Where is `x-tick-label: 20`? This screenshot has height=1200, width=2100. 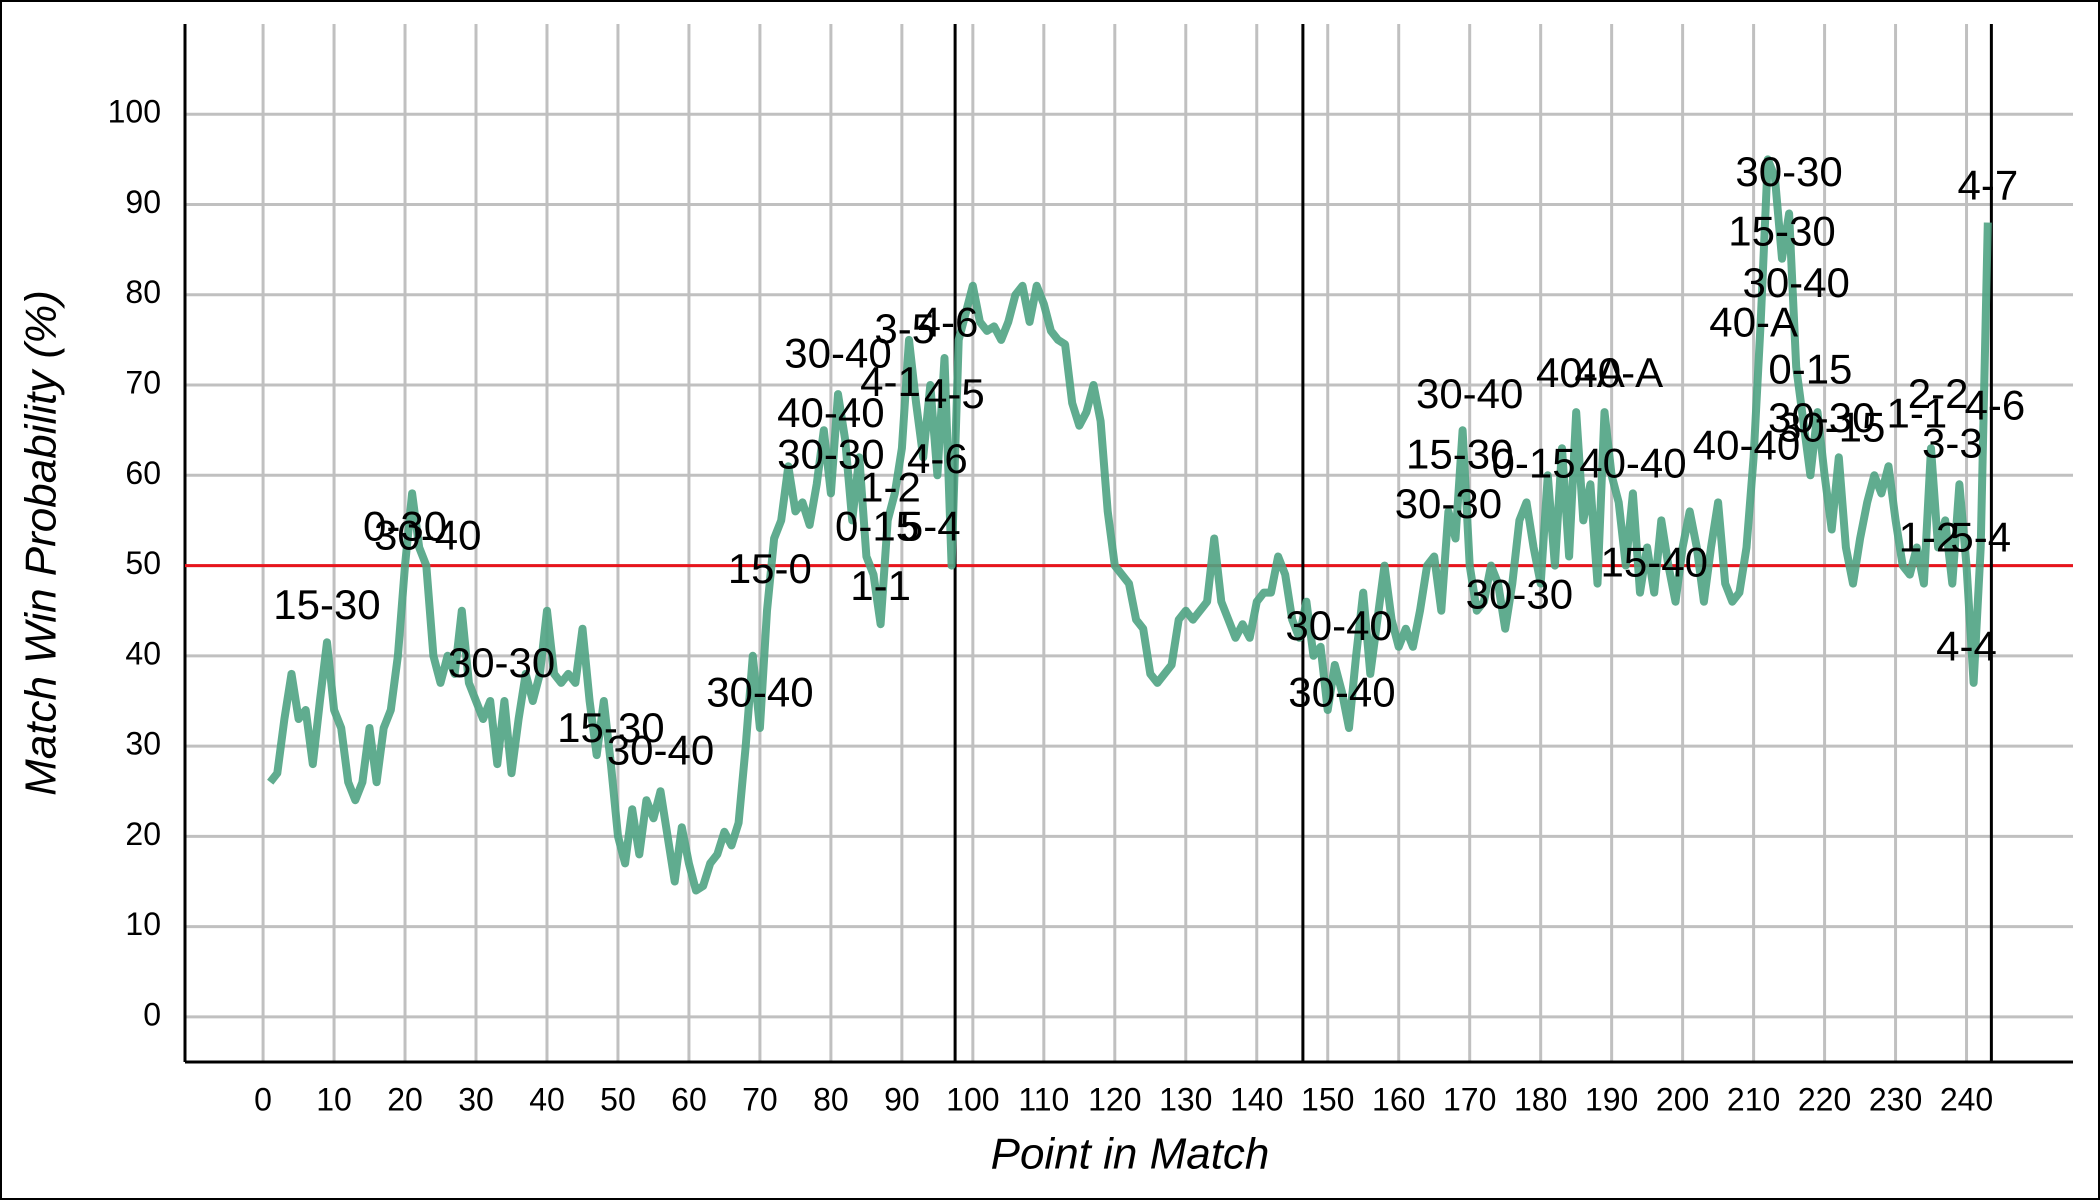 x-tick-label: 20 is located at coordinates (405, 1099).